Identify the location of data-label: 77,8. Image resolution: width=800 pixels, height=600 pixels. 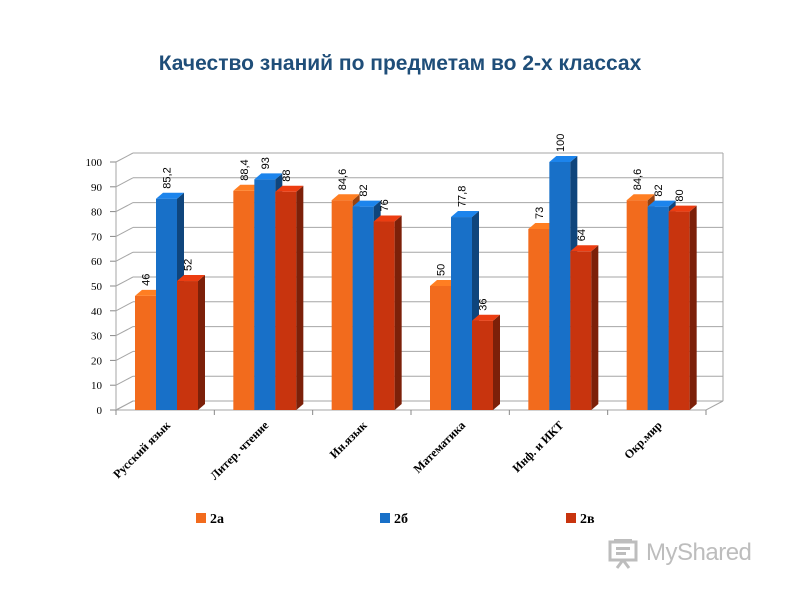
(463, 196).